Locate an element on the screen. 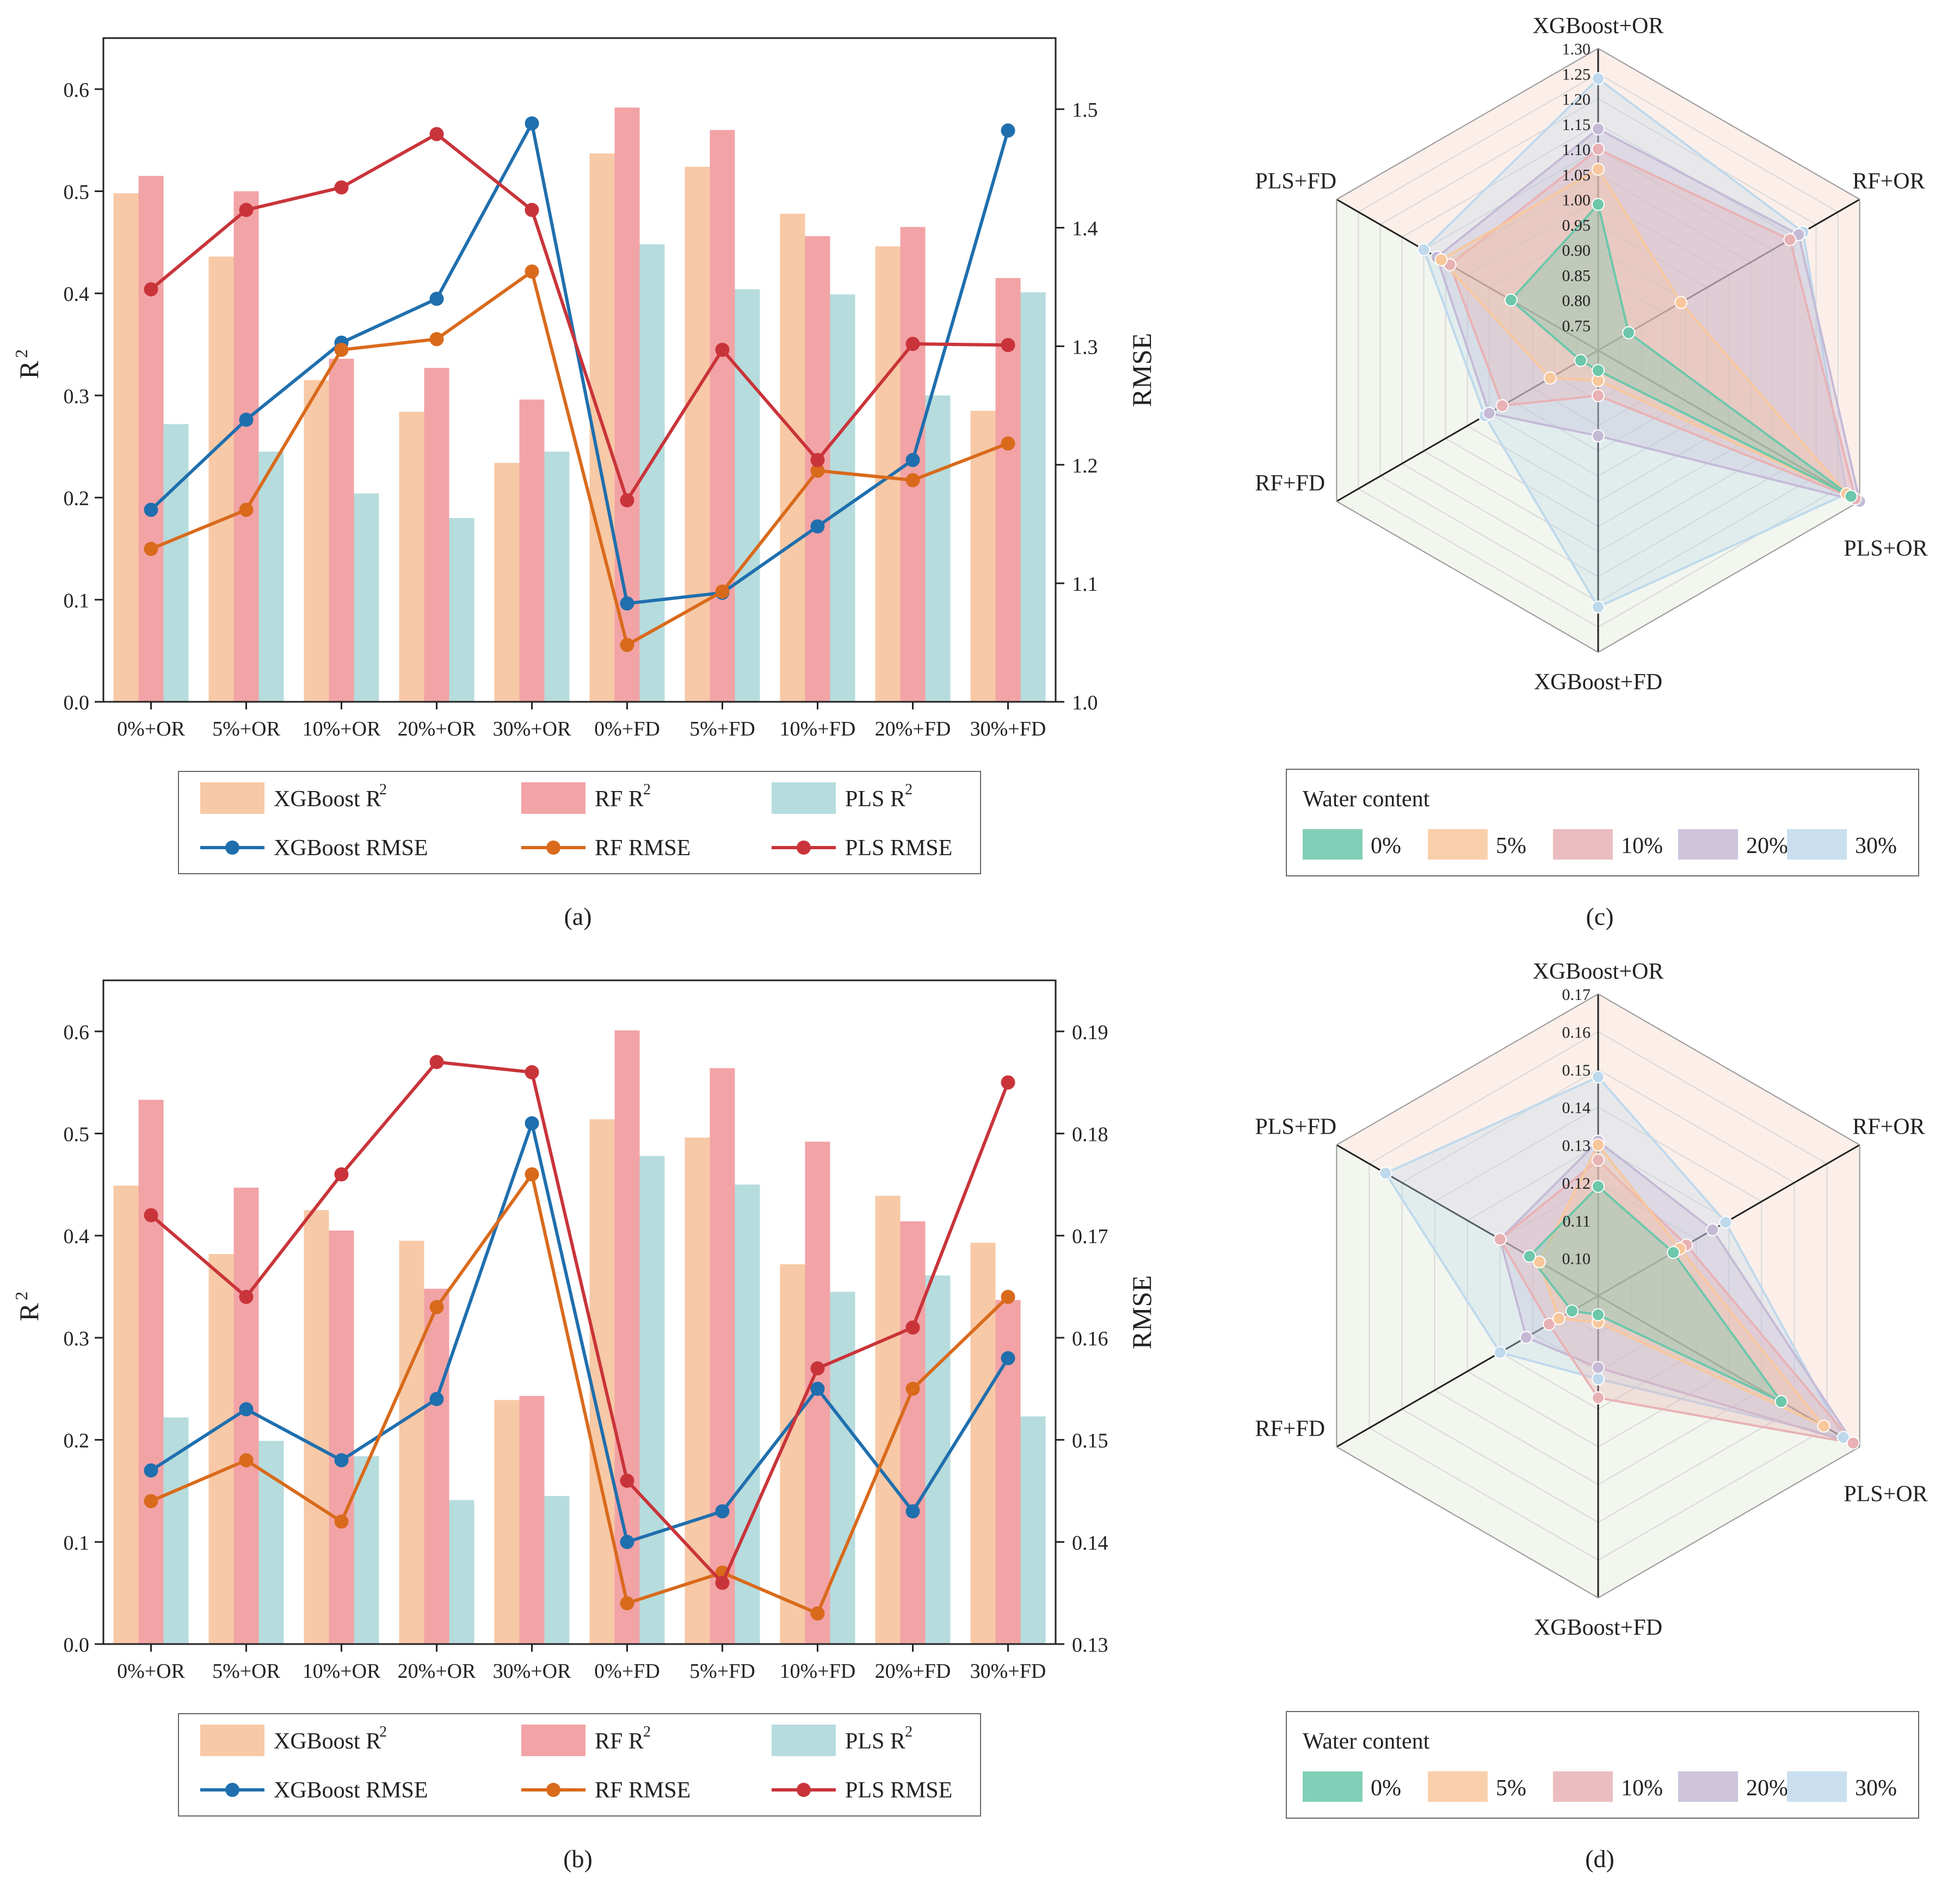 This screenshot has width=1960, height=1878. legend-marker-b-l0 is located at coordinates (232, 1790).